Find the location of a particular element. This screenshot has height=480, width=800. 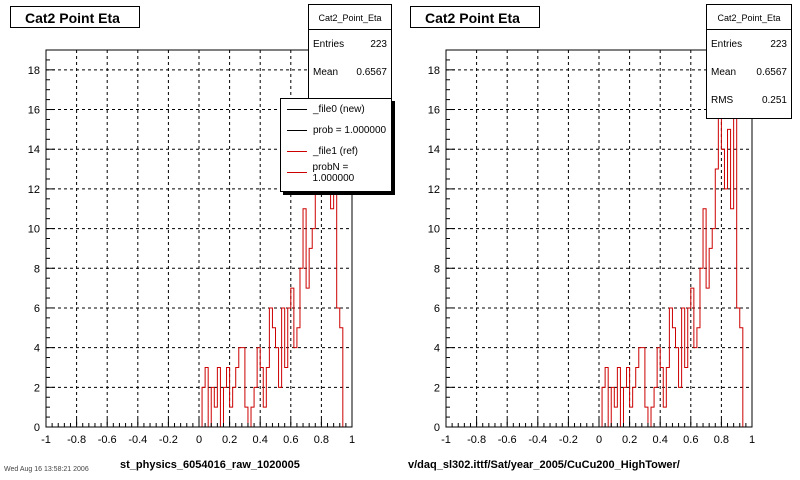

legend-entry: probN = 1.000000 is located at coordinates (336, 172).